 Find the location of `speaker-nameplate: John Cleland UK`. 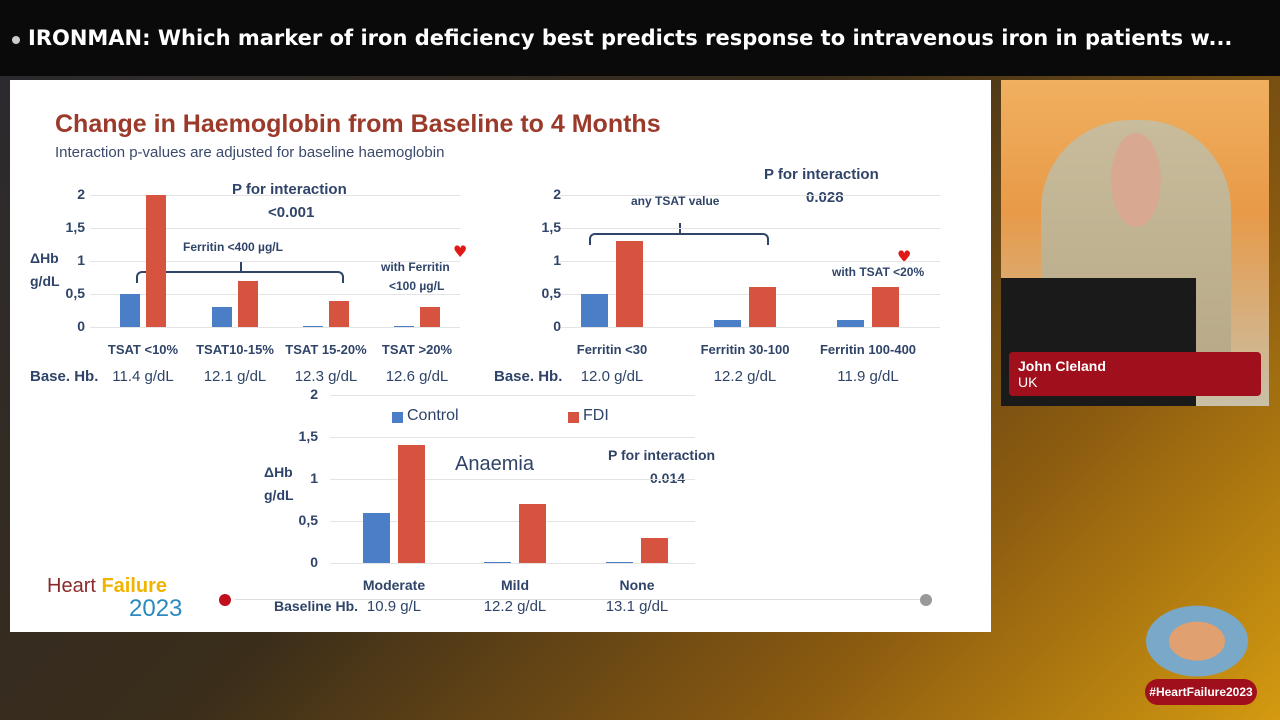

speaker-nameplate: John Cleland UK is located at coordinates (1135, 374).